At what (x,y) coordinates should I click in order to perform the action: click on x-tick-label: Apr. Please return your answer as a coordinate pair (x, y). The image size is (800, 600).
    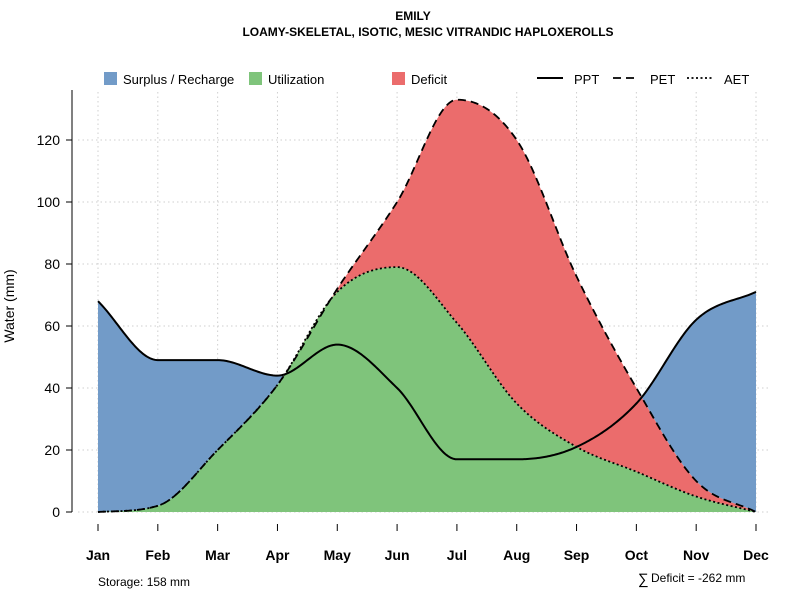
    Looking at the image, I should click on (277, 555).